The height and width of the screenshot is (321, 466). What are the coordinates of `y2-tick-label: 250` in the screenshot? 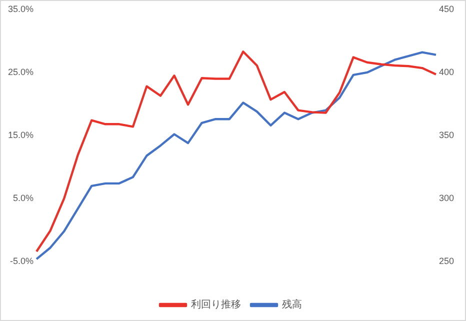 It's located at (446, 261).